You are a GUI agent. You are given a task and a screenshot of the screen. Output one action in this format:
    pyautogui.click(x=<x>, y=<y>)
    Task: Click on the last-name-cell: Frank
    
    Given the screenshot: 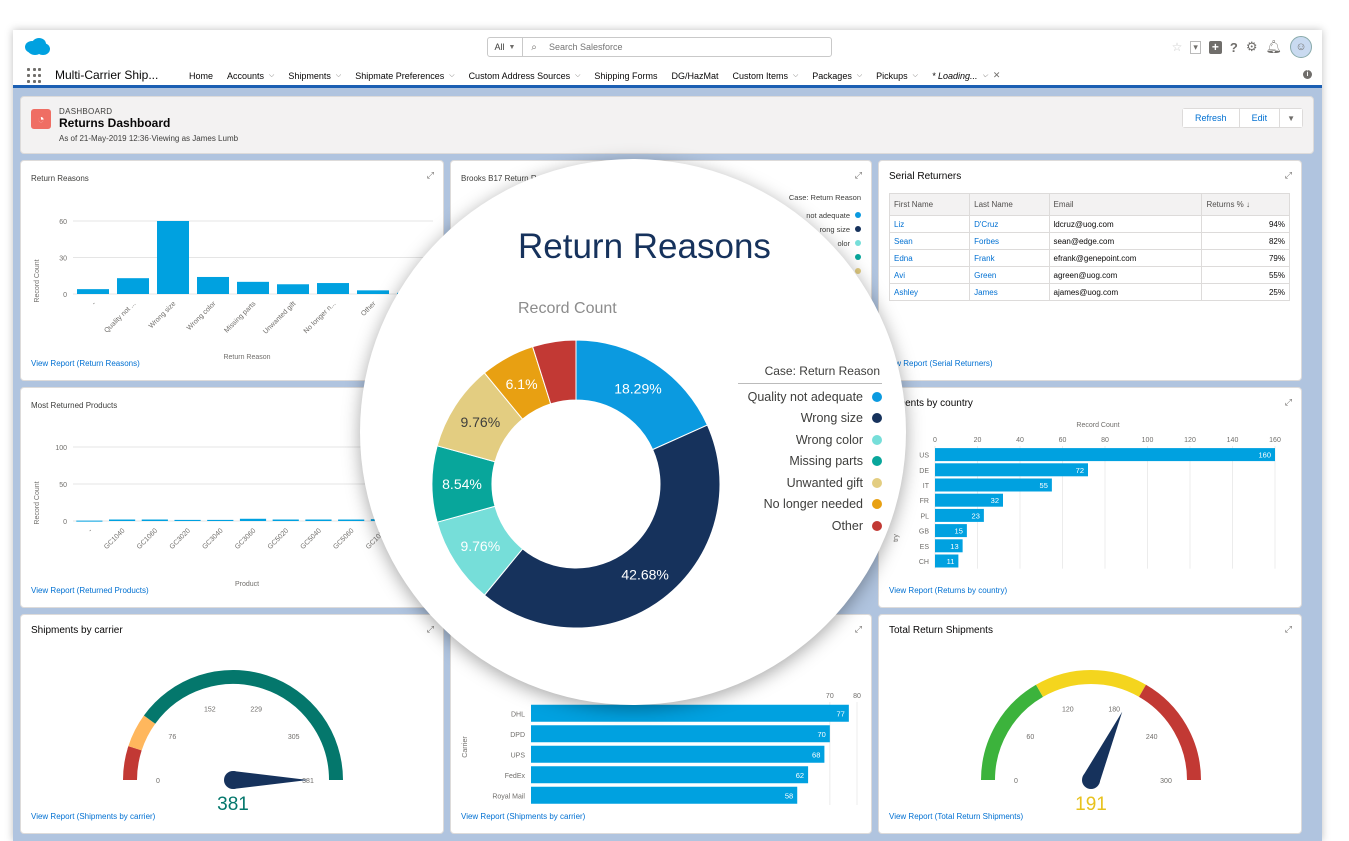 What is the action you would take?
    pyautogui.click(x=1009, y=258)
    